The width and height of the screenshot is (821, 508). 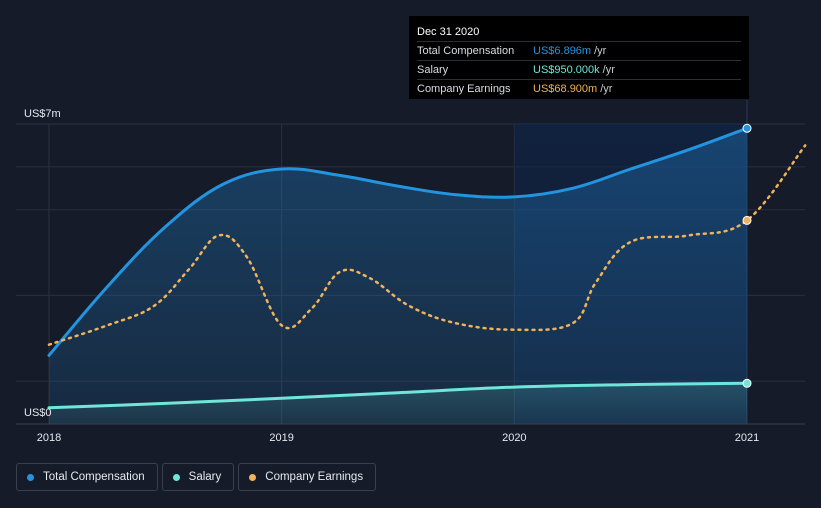 What do you see at coordinates (281, 438) in the screenshot?
I see `x-tick-label: 2019` at bounding box center [281, 438].